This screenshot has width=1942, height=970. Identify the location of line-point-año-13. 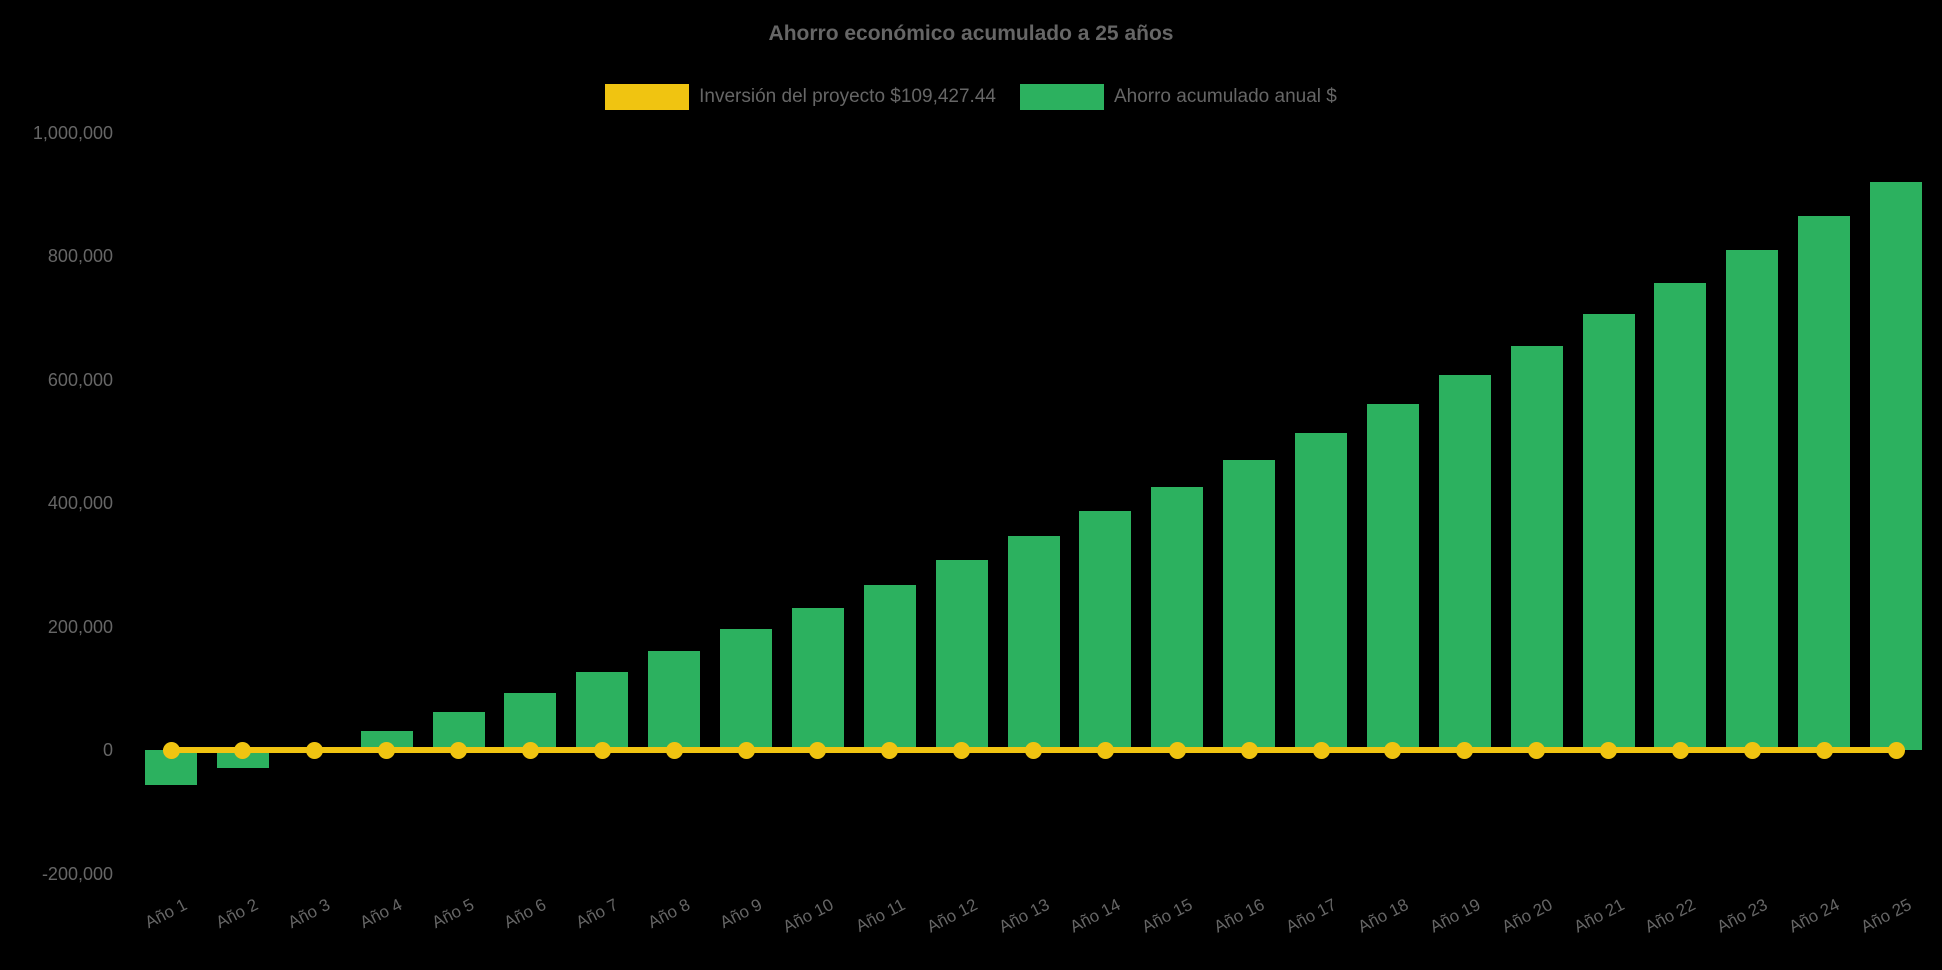
(1033, 750).